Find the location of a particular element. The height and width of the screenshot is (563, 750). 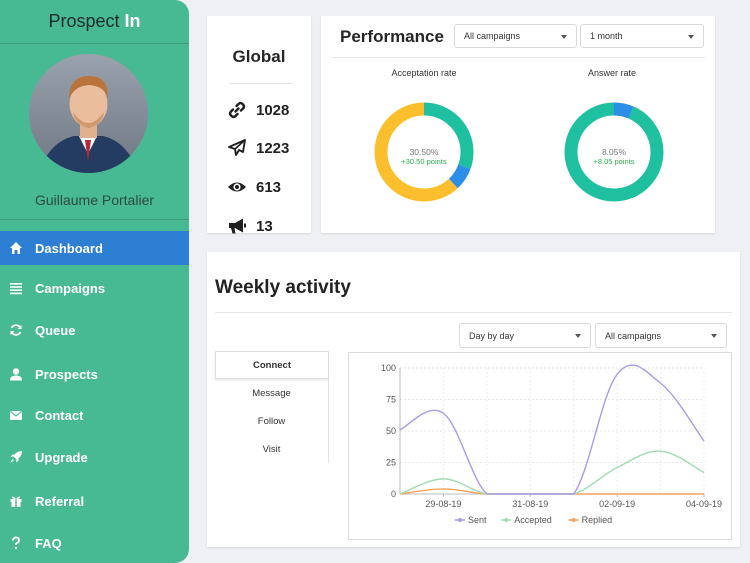

stat-value: 1028 is located at coordinates (273, 110).